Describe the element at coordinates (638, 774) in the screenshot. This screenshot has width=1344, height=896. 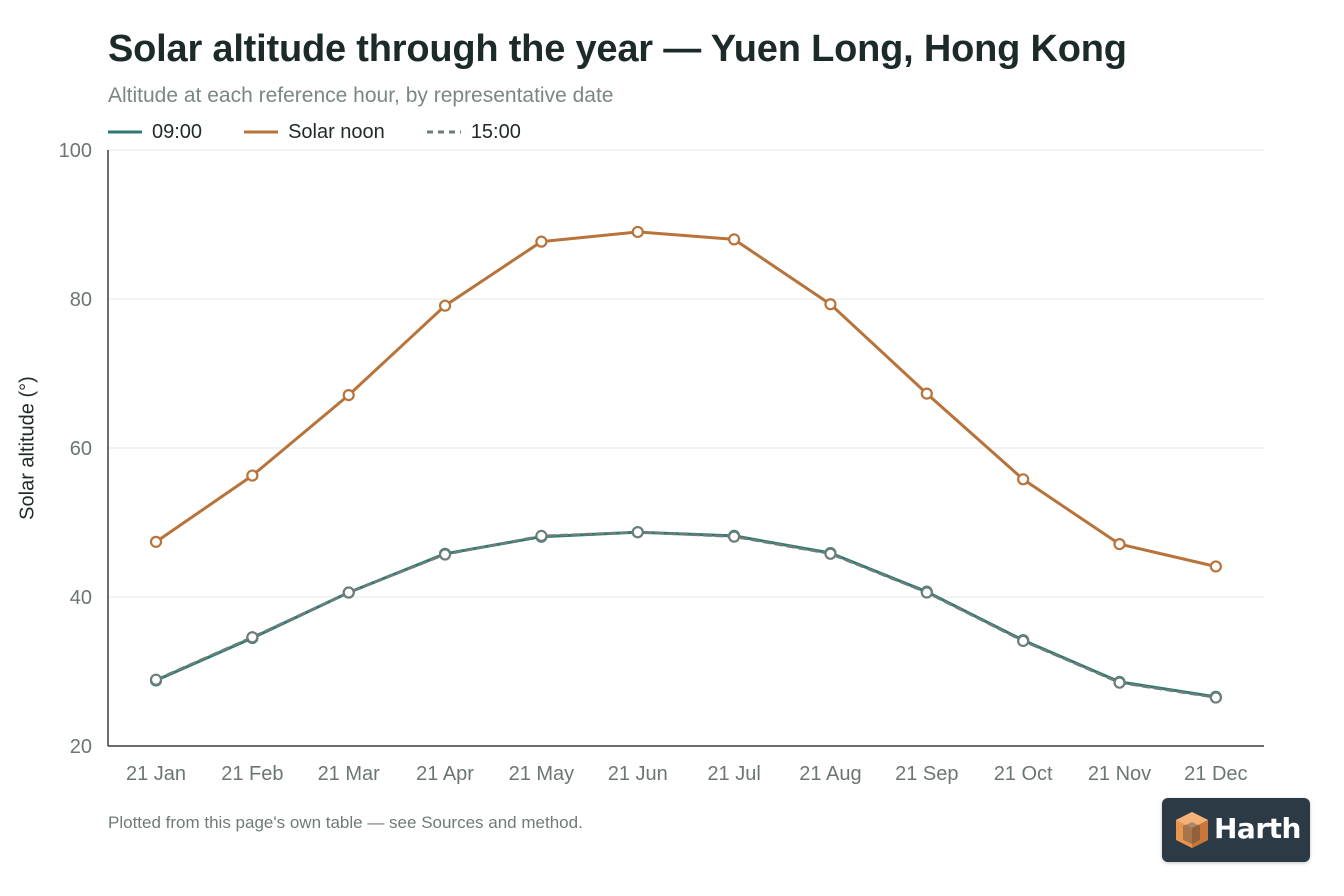
I see `x-tick-label: 21 Jun` at that location.